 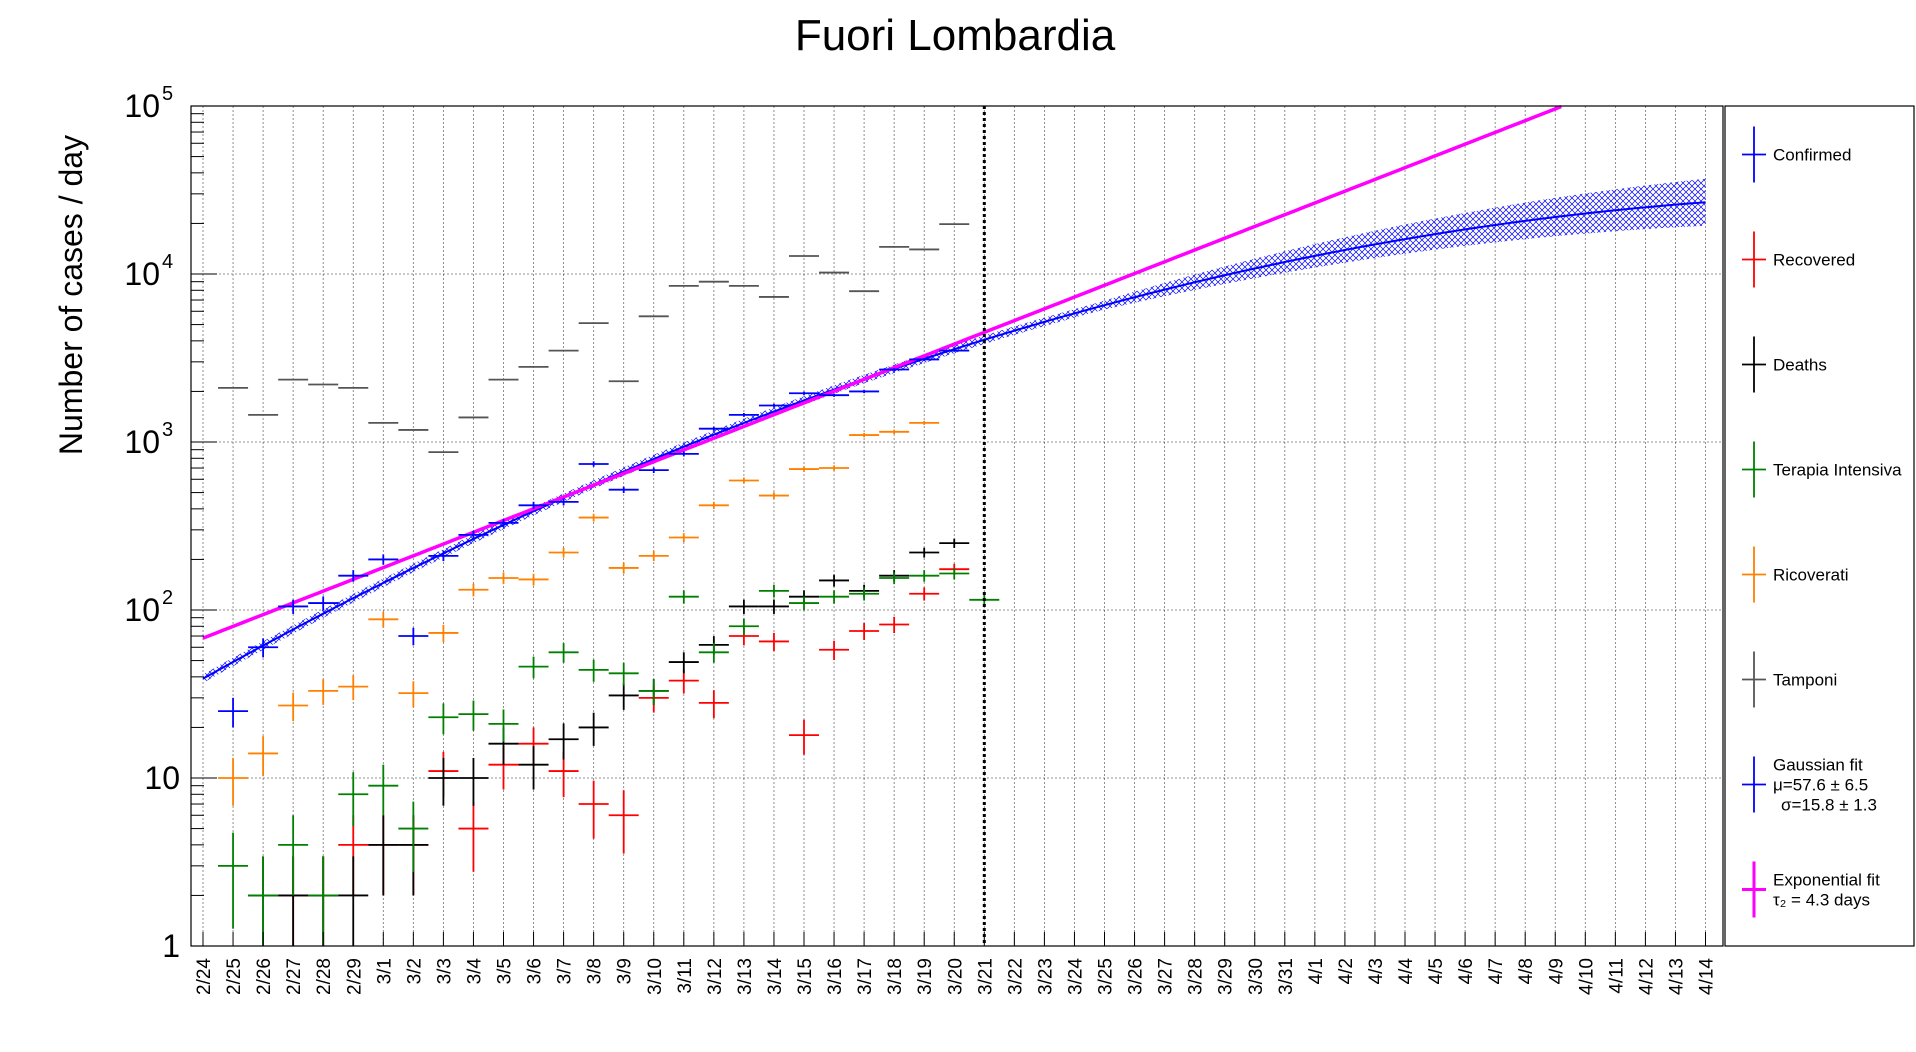 What do you see at coordinates (1136, 976) in the screenshot?
I see `x-tick-label: 3/26` at bounding box center [1136, 976].